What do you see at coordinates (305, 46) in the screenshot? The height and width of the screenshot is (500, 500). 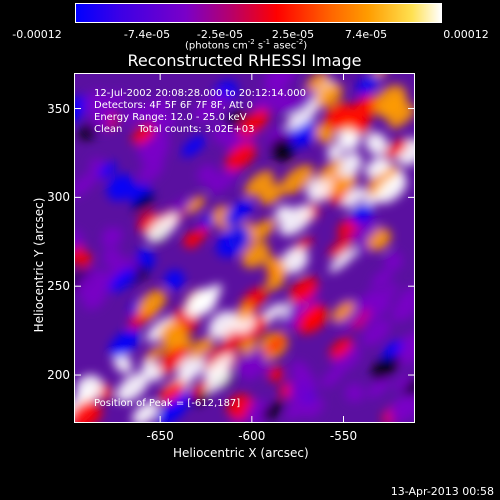 I see `units-suffix: )` at bounding box center [305, 46].